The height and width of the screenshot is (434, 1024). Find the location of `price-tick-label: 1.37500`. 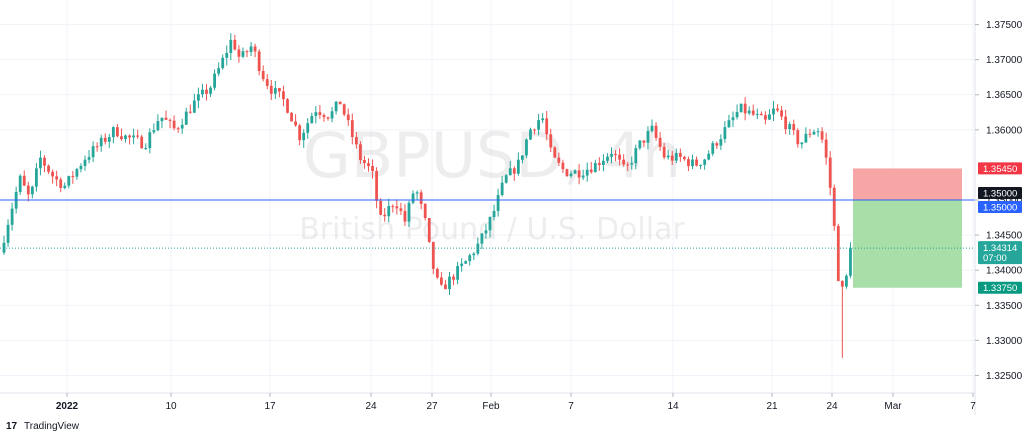

price-tick-label: 1.37500 is located at coordinates (1004, 25).